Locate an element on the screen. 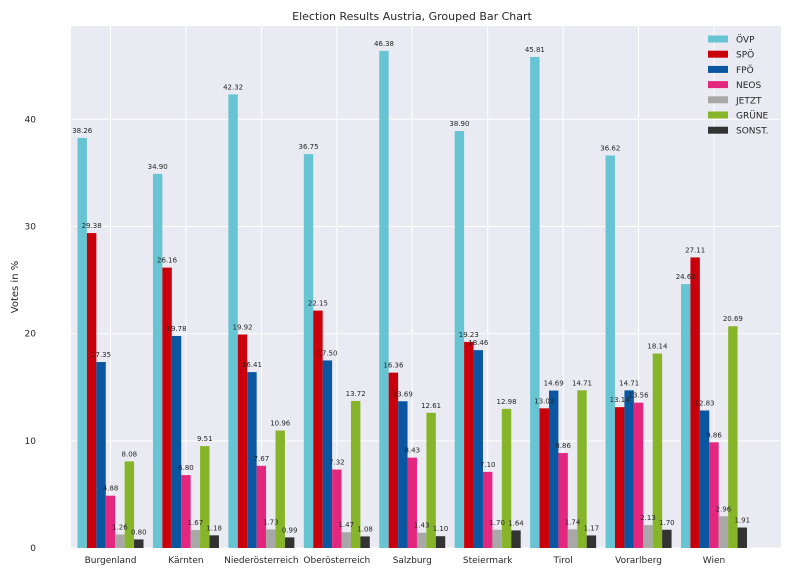 This screenshot has width=792, height=576. bar-value-label: 36.75 is located at coordinates (309, 147).